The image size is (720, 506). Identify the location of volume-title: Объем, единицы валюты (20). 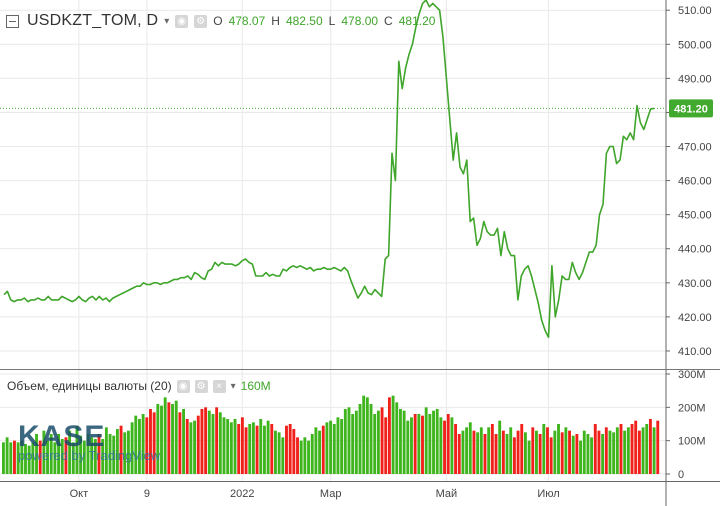
(89, 386).